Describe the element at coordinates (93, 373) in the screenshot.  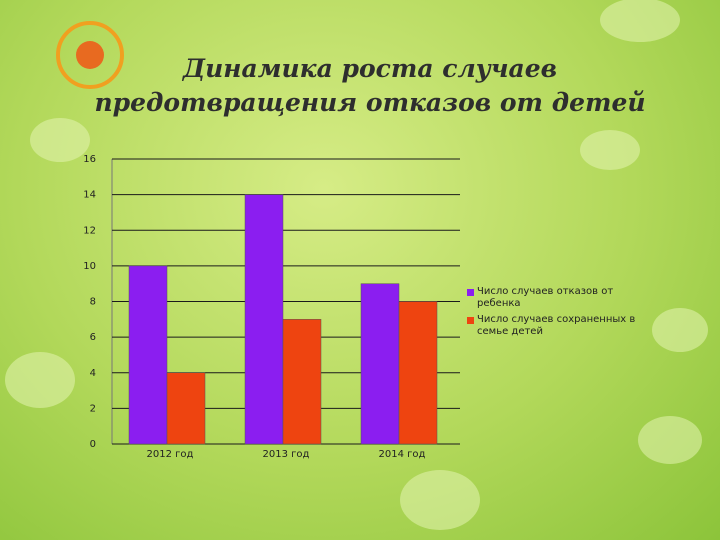
I see `y-tick-label: 4` at that location.